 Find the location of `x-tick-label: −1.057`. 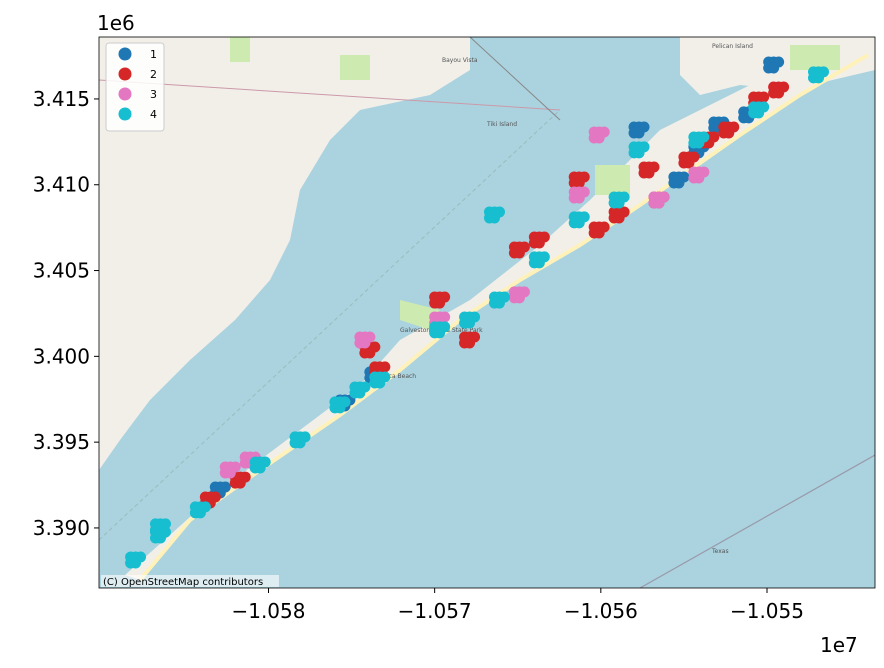

x-tick-label: −1.057 is located at coordinates (435, 611).